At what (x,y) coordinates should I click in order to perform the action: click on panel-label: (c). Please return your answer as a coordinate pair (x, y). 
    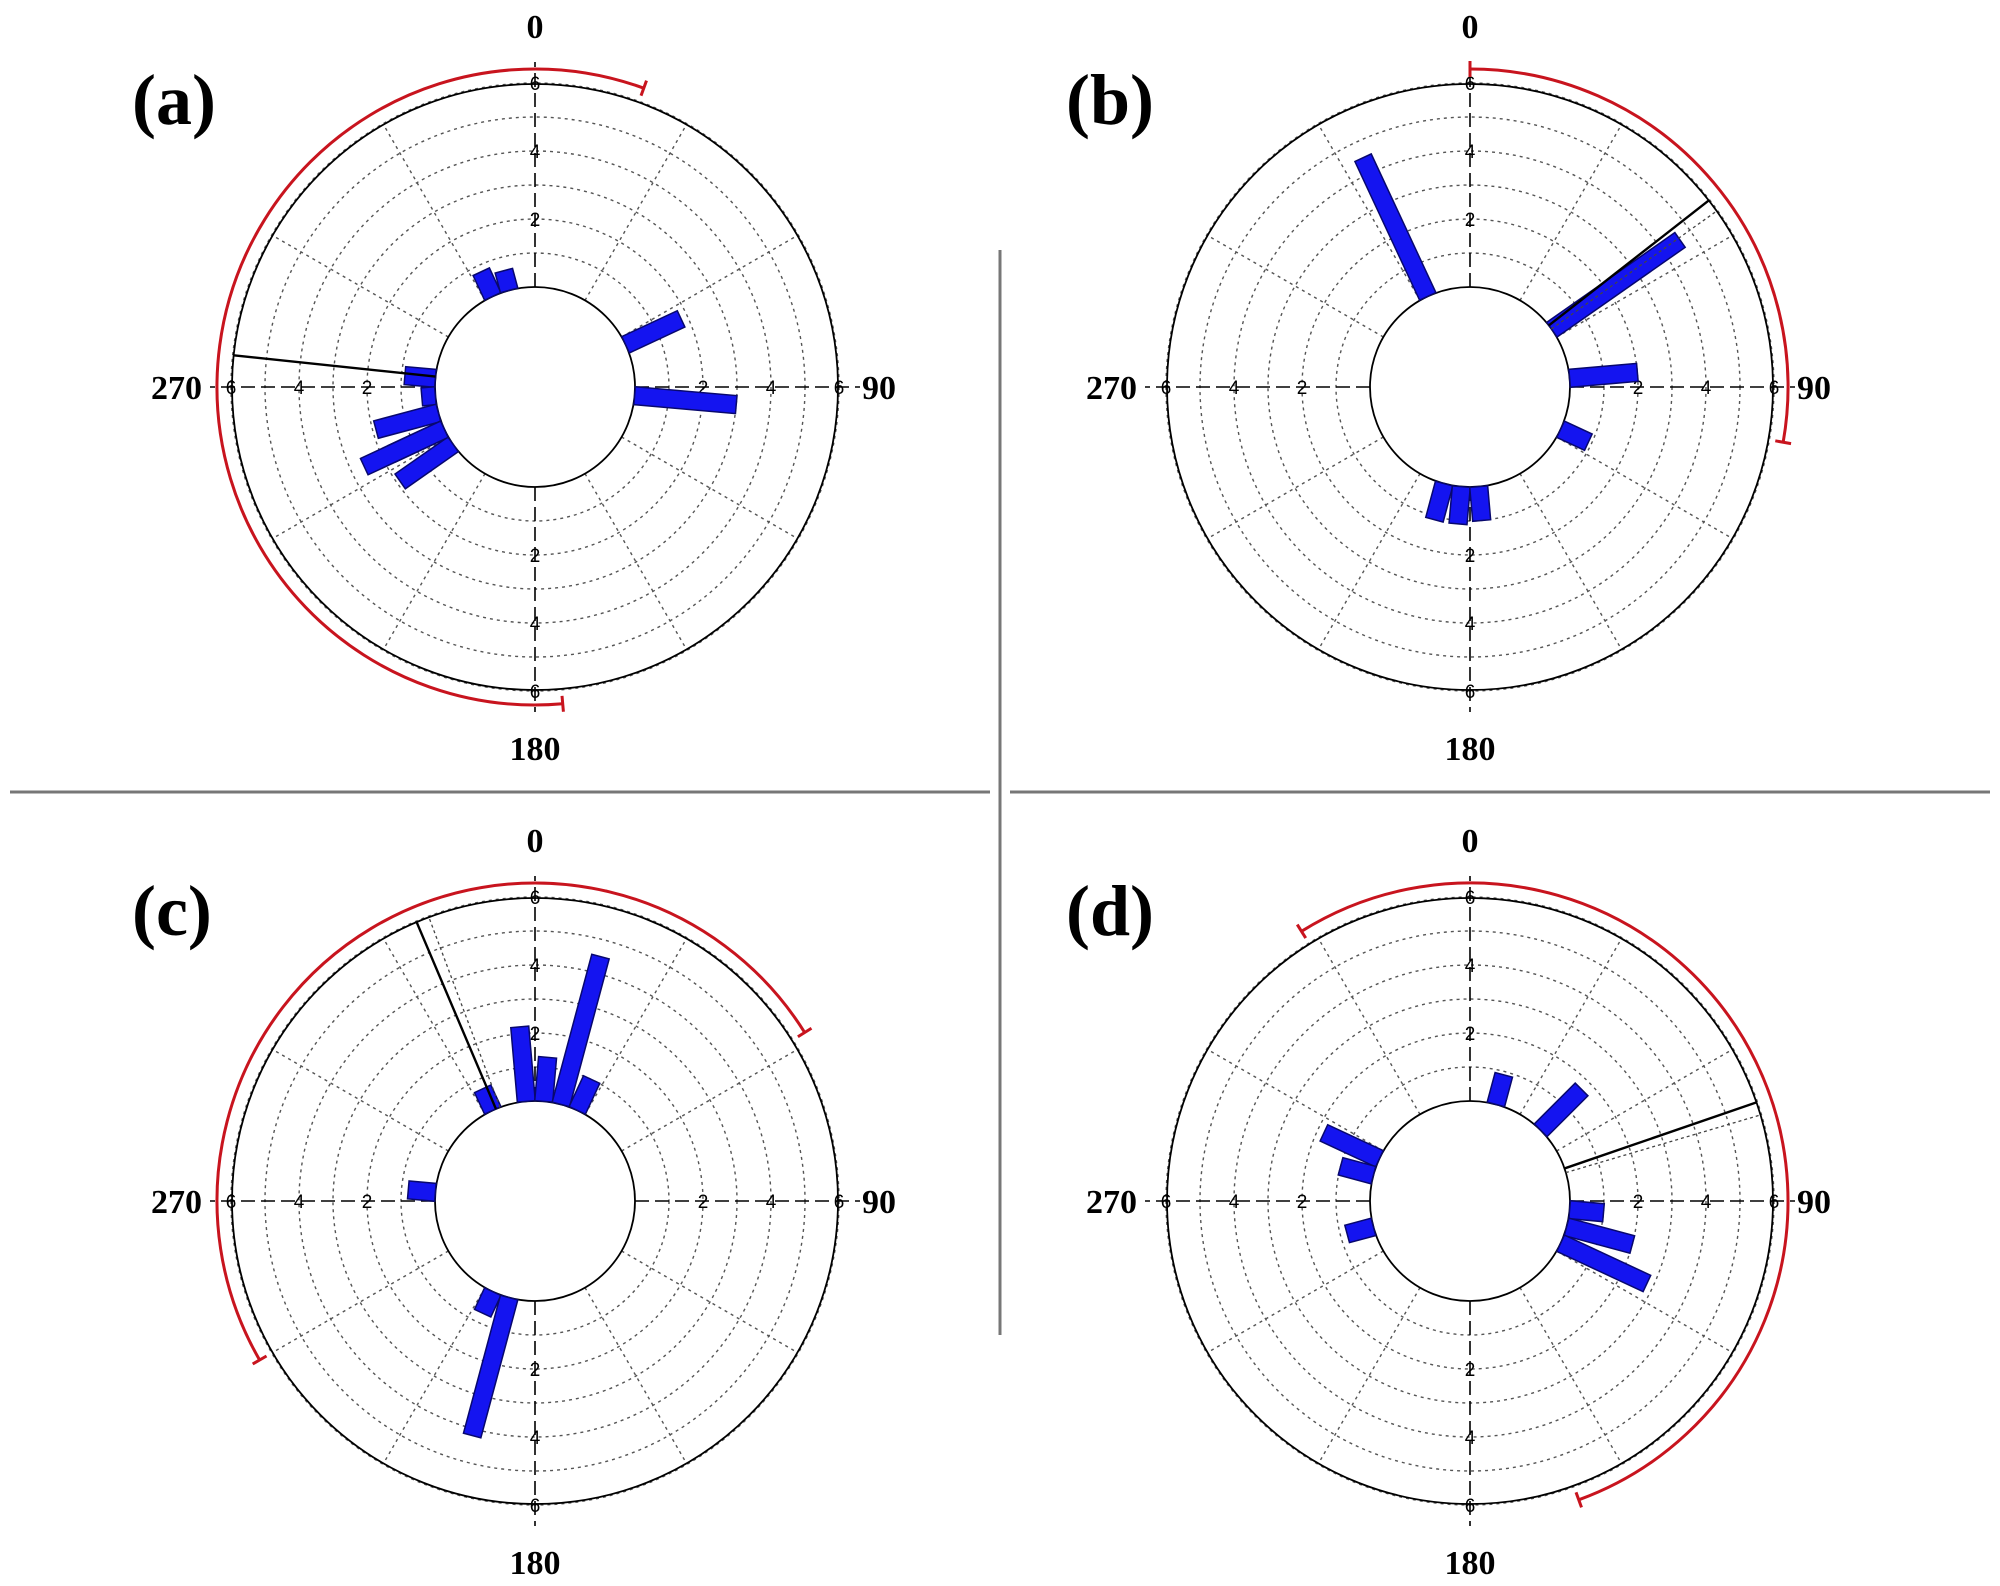
    Looking at the image, I should click on (172, 911).